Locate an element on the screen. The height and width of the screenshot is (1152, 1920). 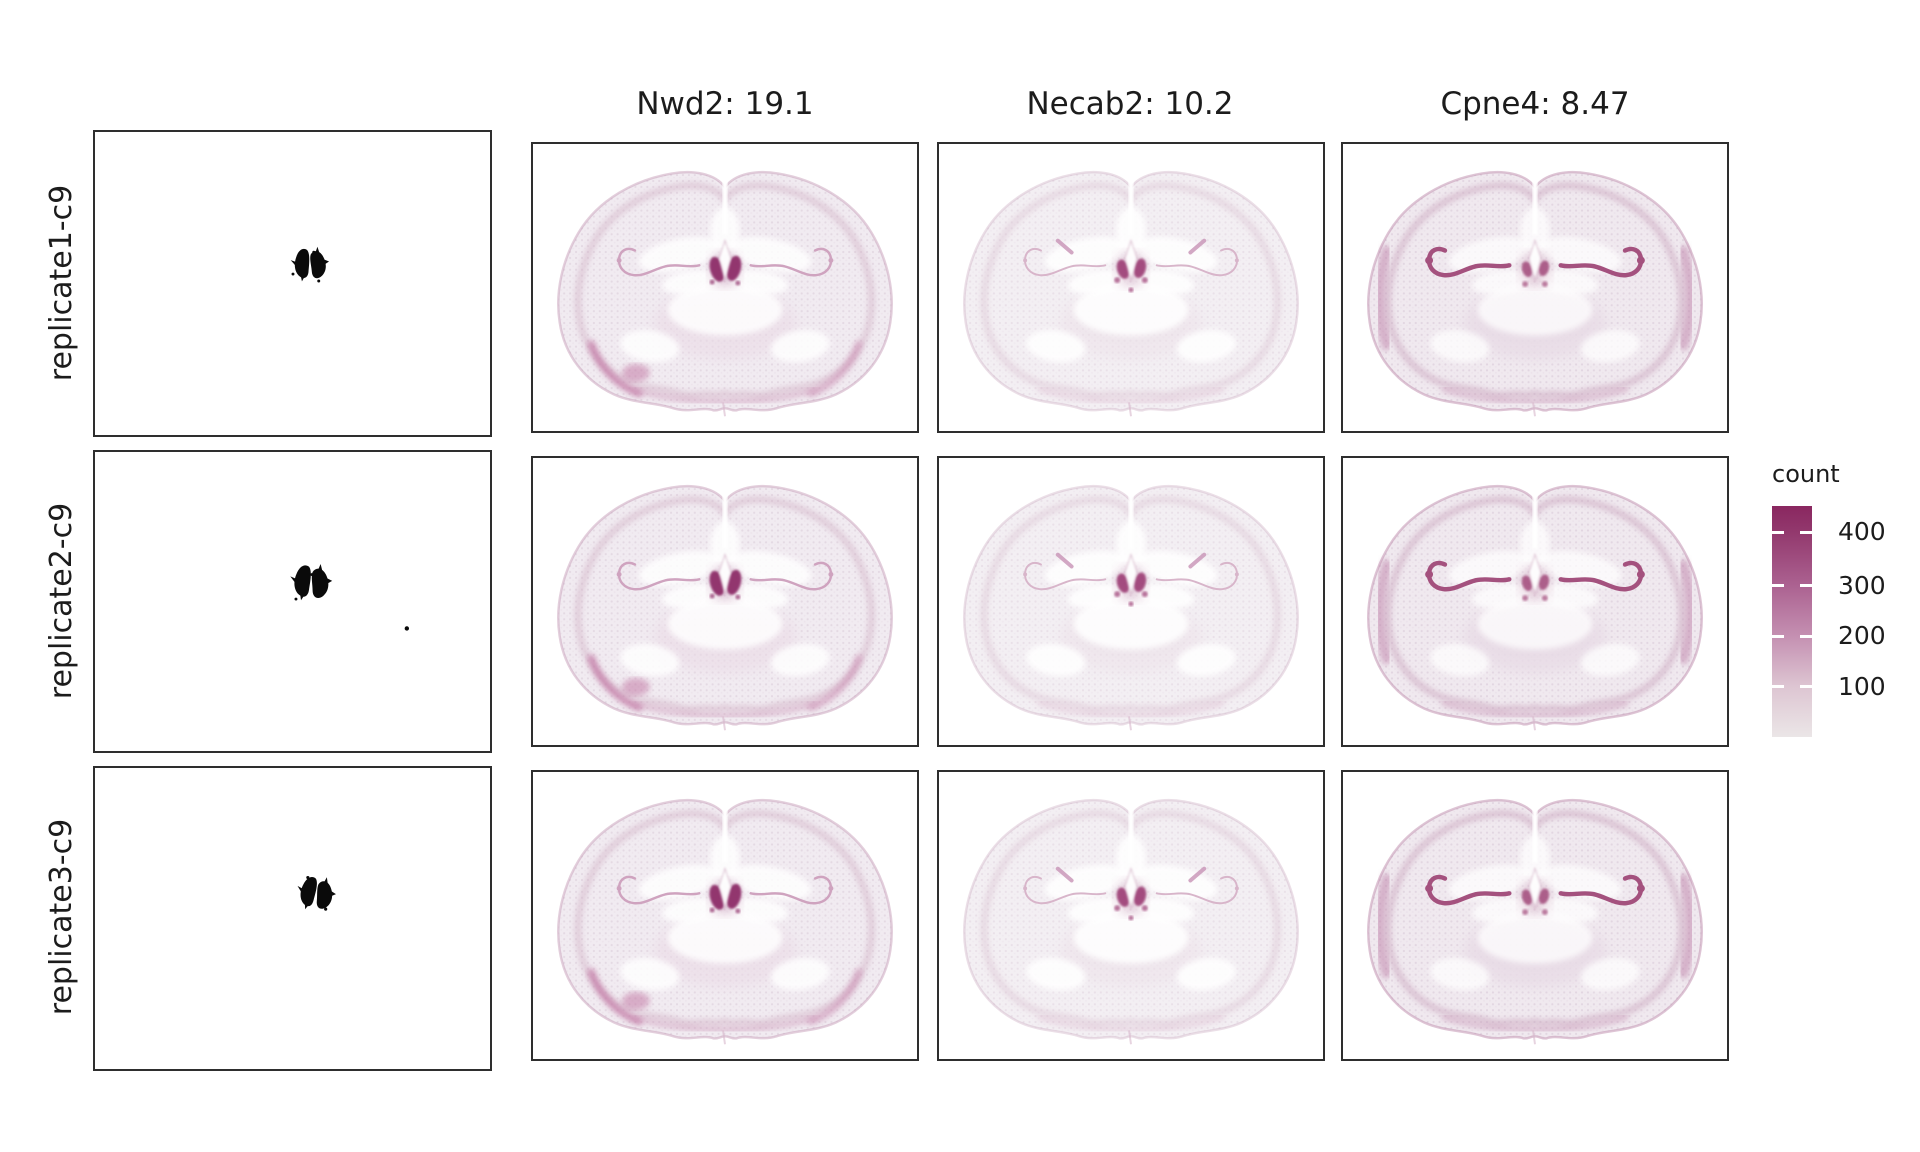
cluster-mask-panel-replicate1-c9 is located at coordinates (292, 283).